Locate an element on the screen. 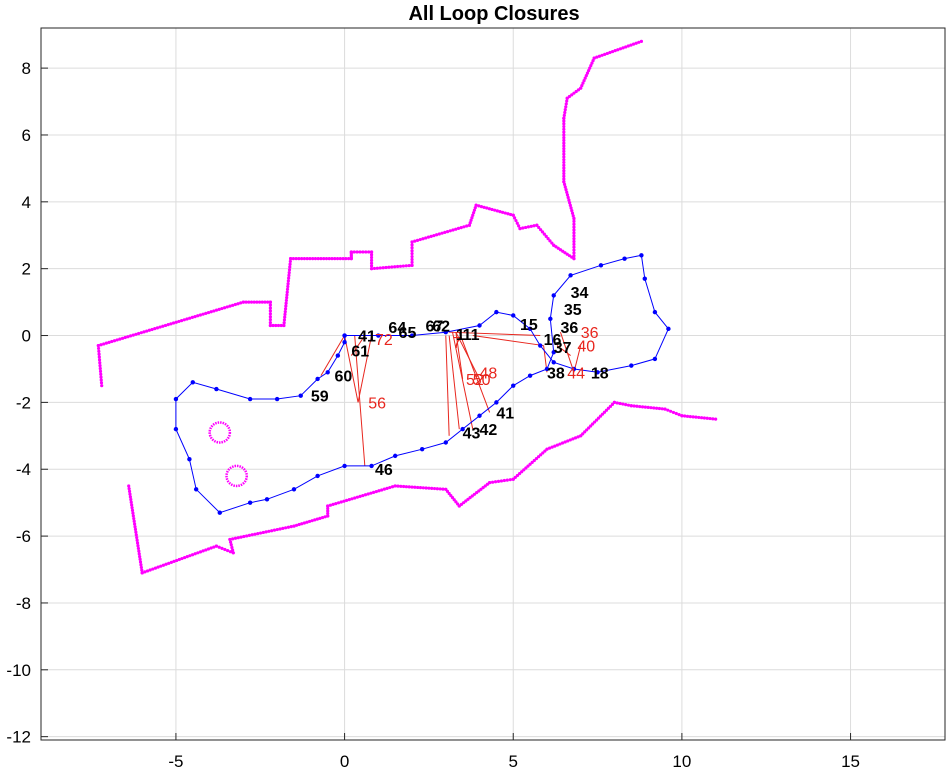 The height and width of the screenshot is (772, 949). node-label: 36 is located at coordinates (569, 328).